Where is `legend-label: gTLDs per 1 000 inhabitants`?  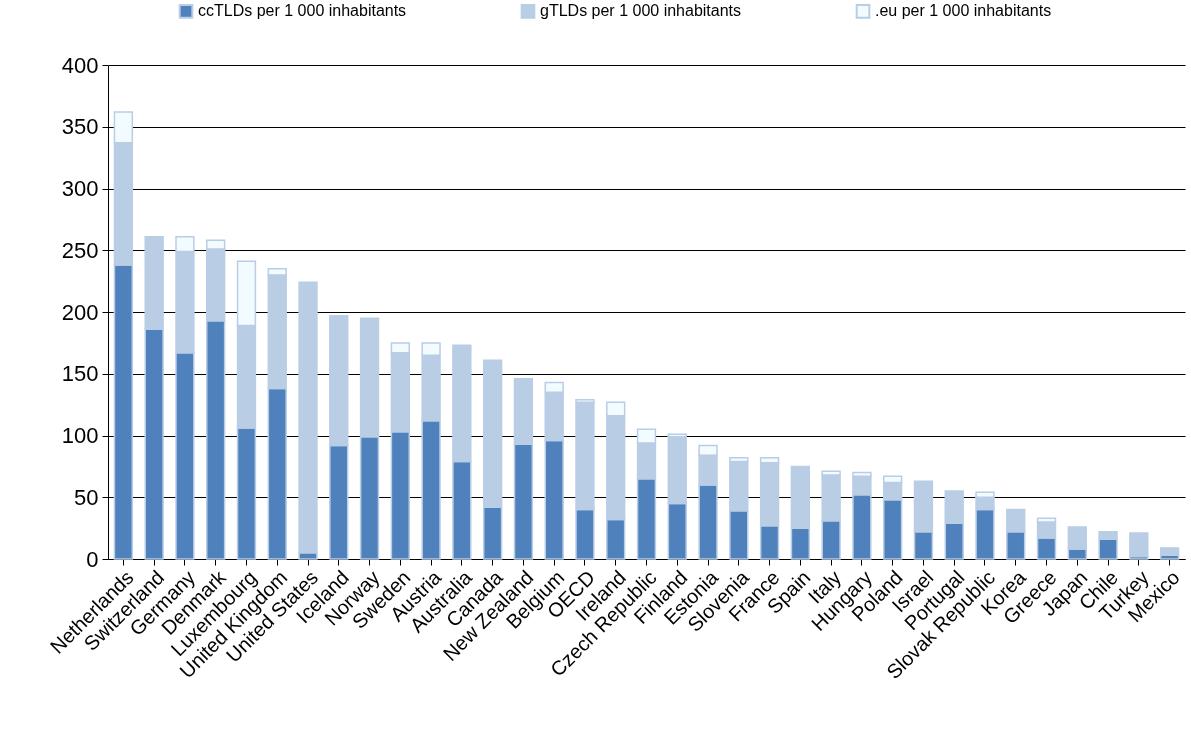 legend-label: gTLDs per 1 000 inhabitants is located at coordinates (641, 11).